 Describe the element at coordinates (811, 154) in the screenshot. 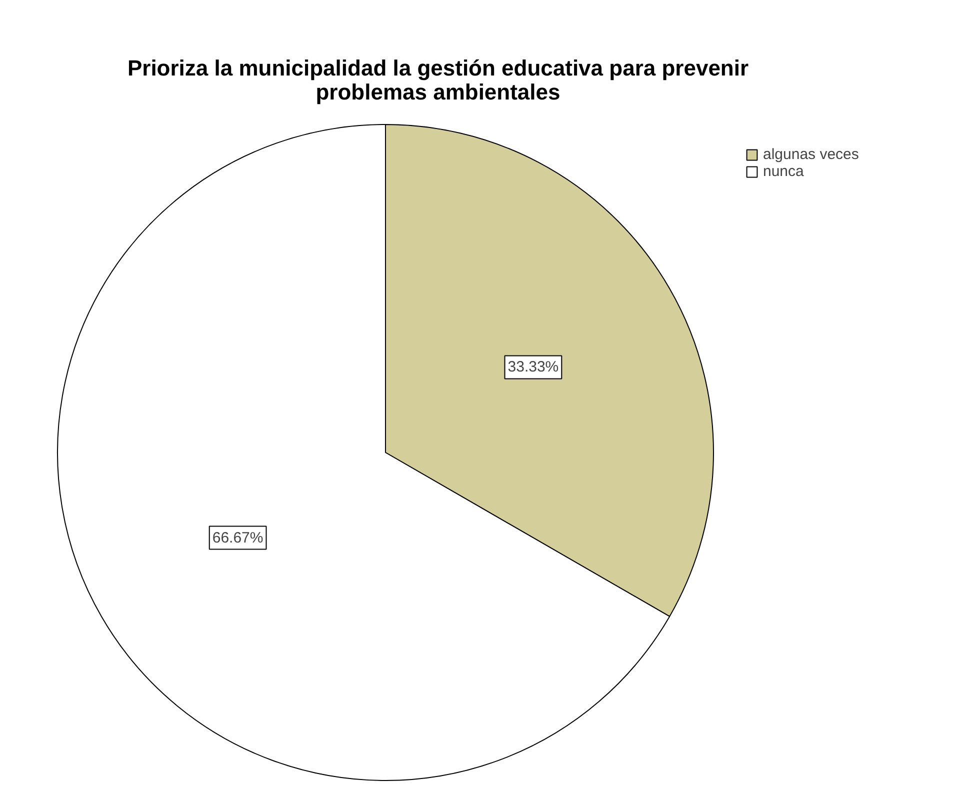

I see `legend-label: algunas veces` at that location.